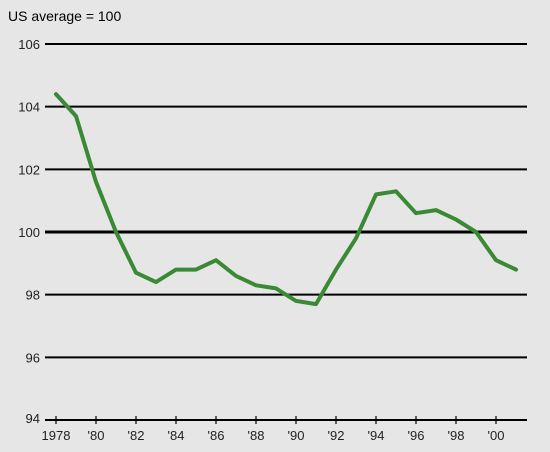  What do you see at coordinates (33, 357) in the screenshot?
I see `y-tick-label: 96` at bounding box center [33, 357].